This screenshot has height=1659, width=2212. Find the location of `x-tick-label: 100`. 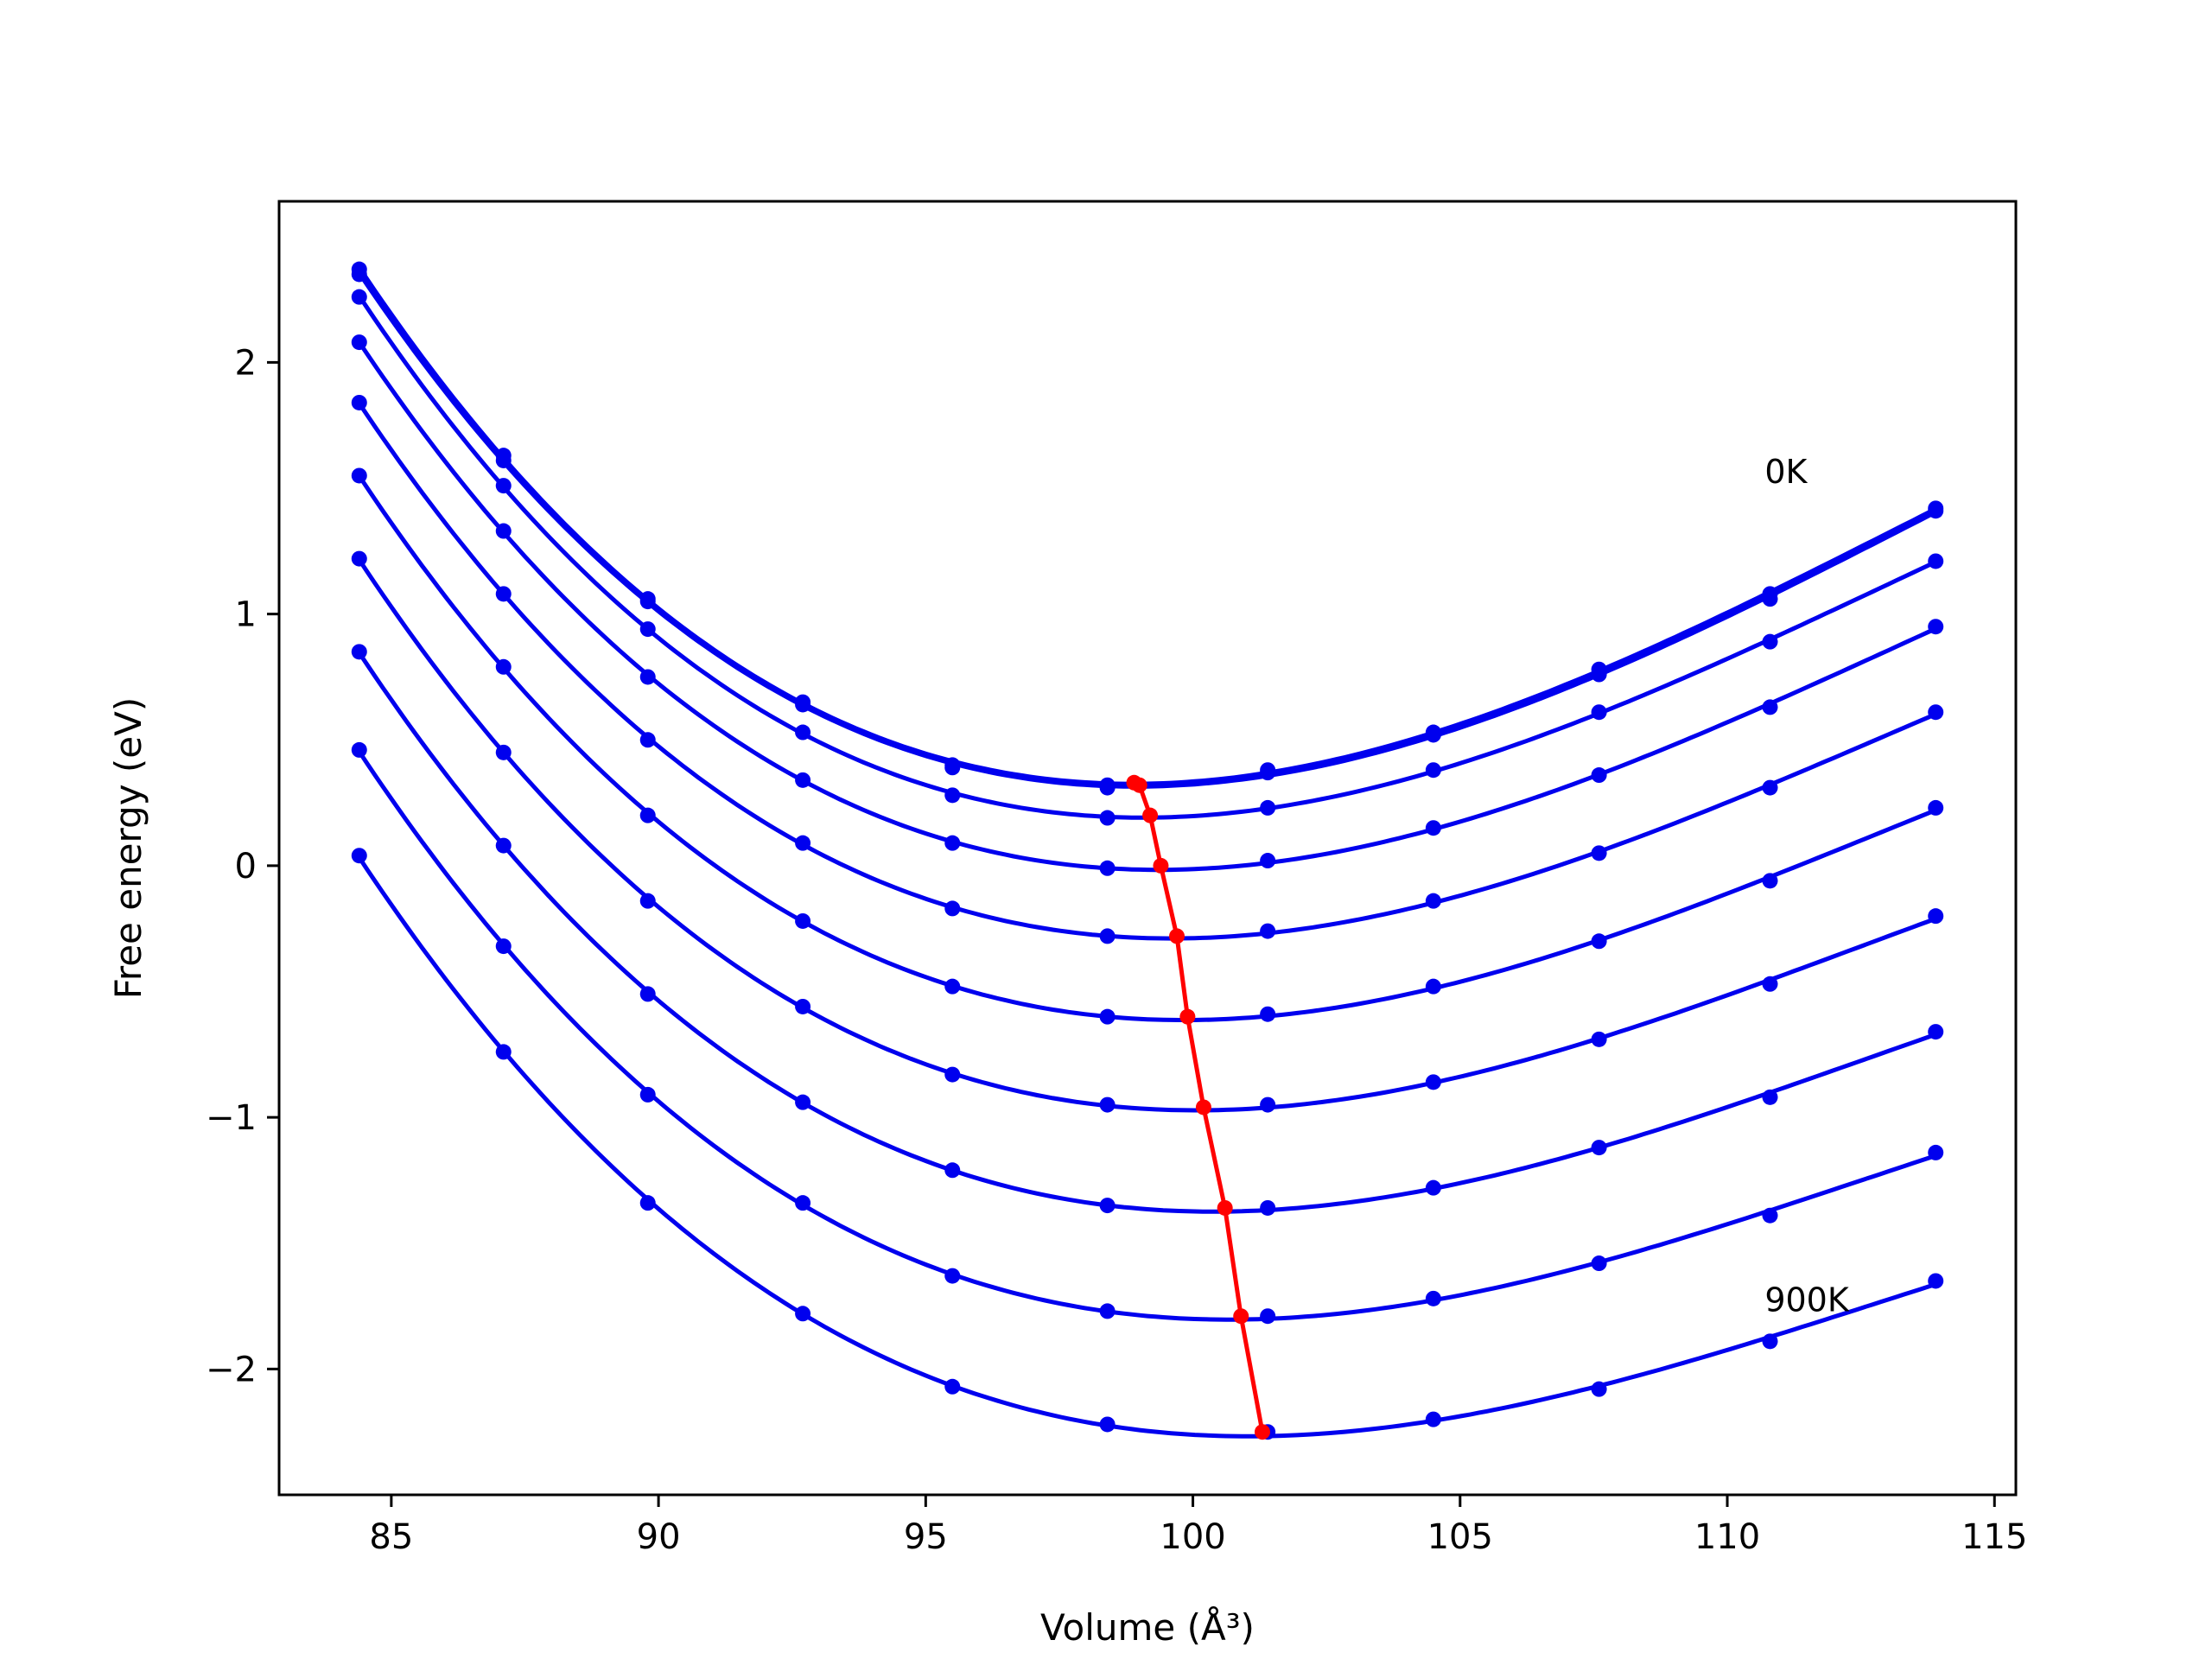

x-tick-label: 100 is located at coordinates (1192, 1537).